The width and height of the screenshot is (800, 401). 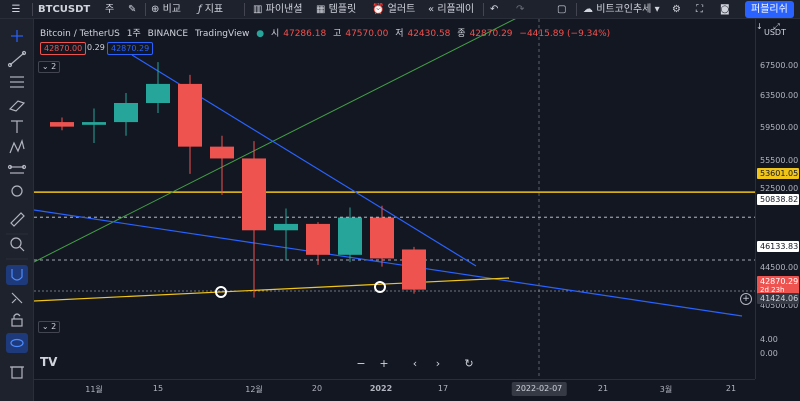 What do you see at coordinates (17, 169) in the screenshot?
I see `prediction-icon` at bounding box center [17, 169].